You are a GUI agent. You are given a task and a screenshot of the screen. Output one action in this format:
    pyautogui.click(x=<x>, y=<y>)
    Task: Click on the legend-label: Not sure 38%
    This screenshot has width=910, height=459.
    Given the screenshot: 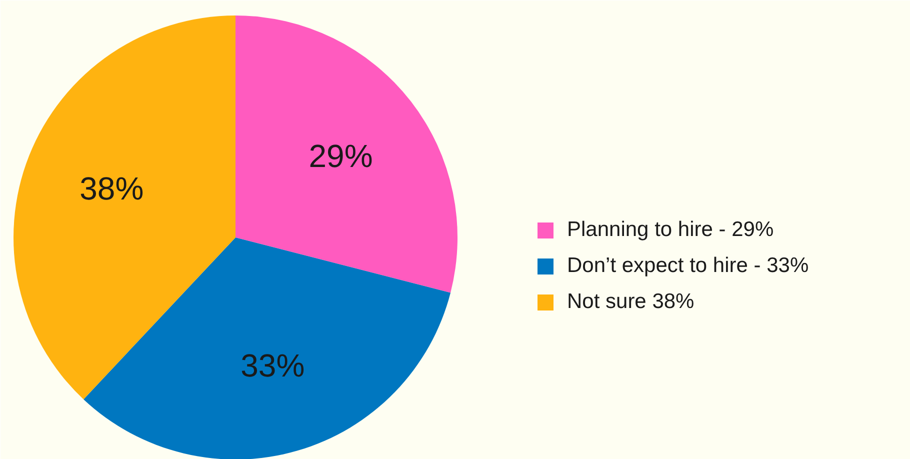 What is the action you would take?
    pyautogui.click(x=630, y=302)
    